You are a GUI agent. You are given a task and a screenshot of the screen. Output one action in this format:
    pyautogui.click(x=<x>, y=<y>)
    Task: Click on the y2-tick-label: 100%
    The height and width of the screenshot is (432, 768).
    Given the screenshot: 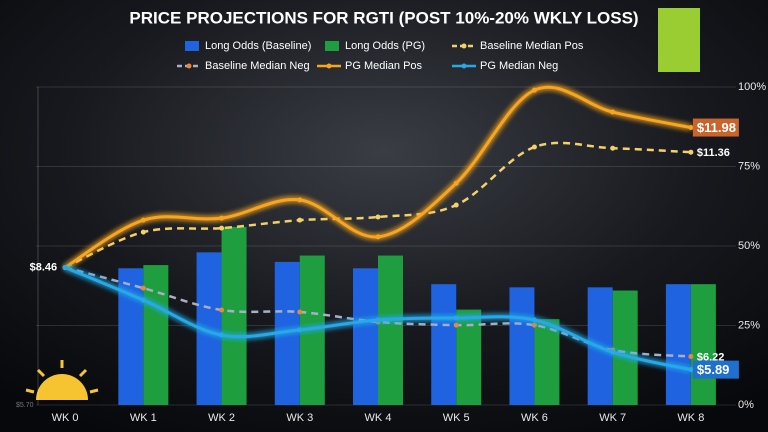 What is the action you would take?
    pyautogui.click(x=752, y=87)
    